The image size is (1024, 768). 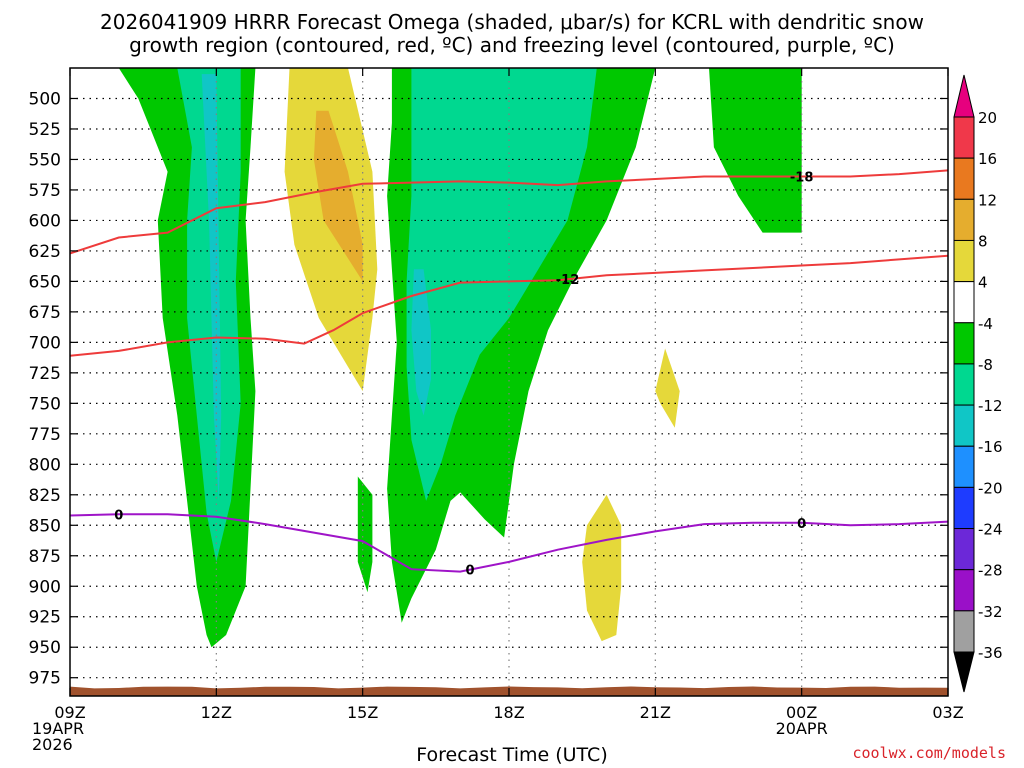 What do you see at coordinates (45, 221) in the screenshot?
I see `y-tick-label: 600` at bounding box center [45, 221].